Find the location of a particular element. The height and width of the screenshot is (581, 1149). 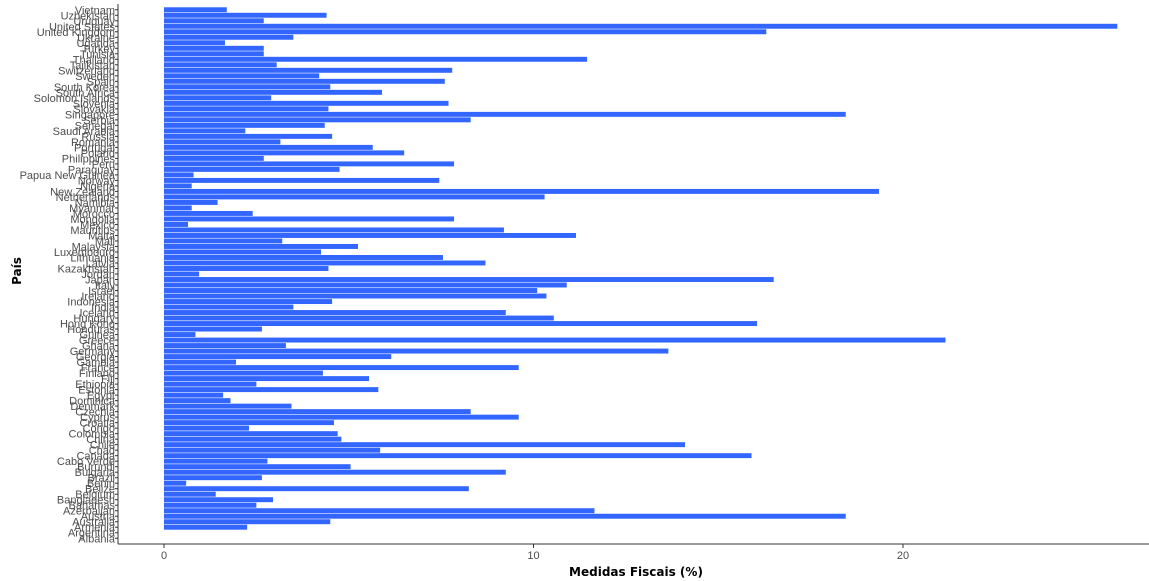

y-tick-label-new-zealand: New Zealand is located at coordinates (82, 192).